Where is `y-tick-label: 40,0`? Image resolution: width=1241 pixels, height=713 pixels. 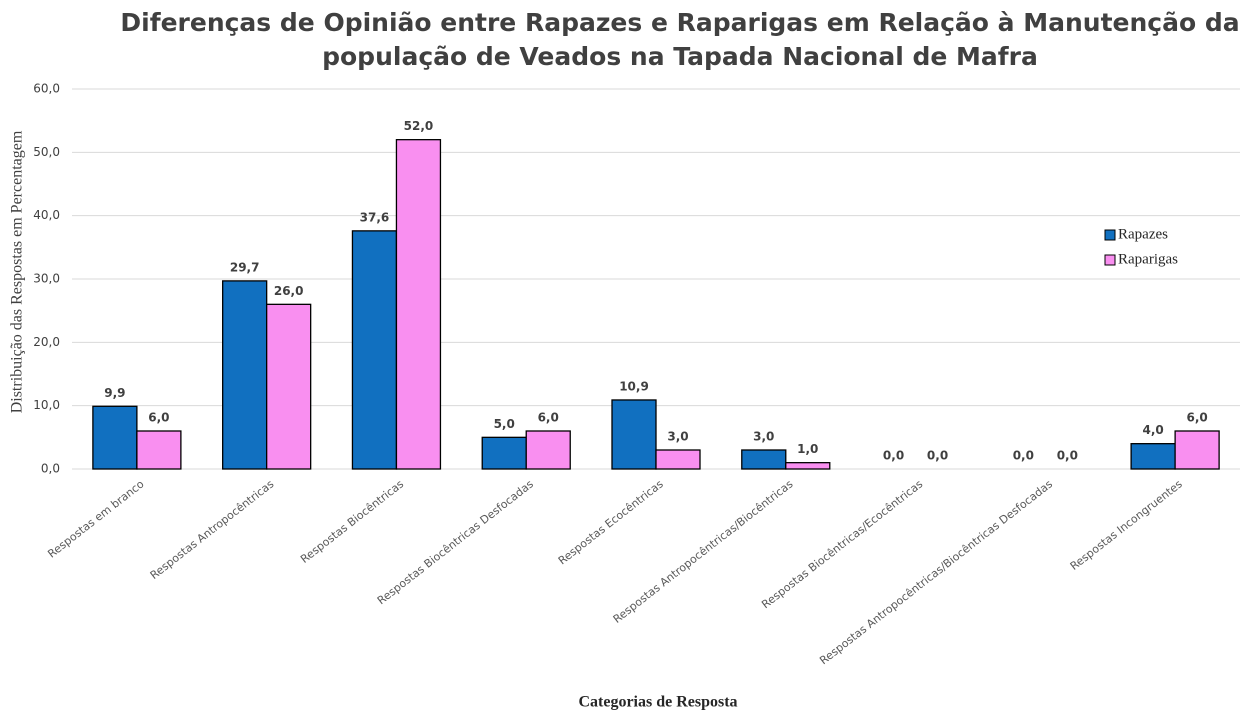
y-tick-label: 40,0 is located at coordinates (46, 215).